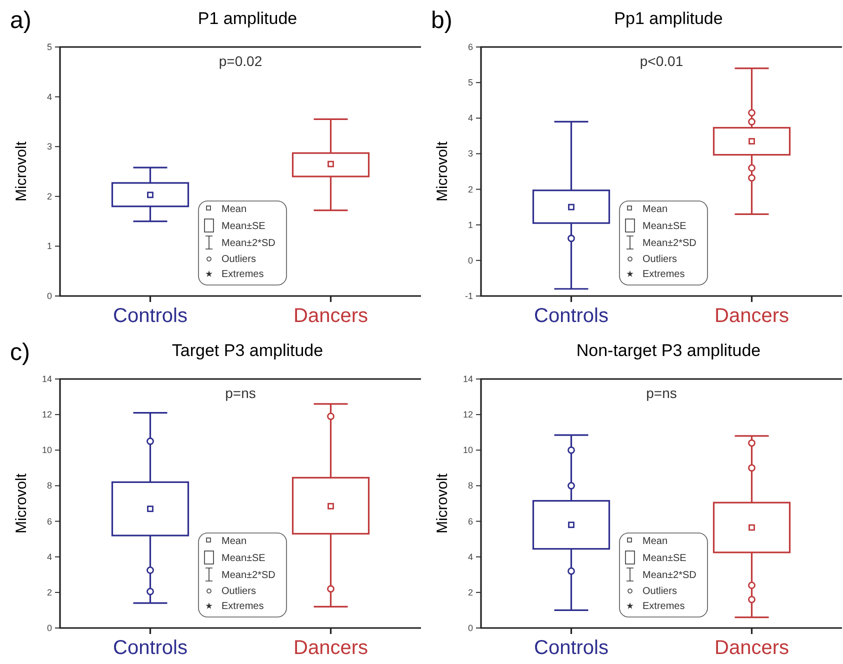 The height and width of the screenshot is (664, 843). I want to click on y-tick-label: -1, so click(468, 296).